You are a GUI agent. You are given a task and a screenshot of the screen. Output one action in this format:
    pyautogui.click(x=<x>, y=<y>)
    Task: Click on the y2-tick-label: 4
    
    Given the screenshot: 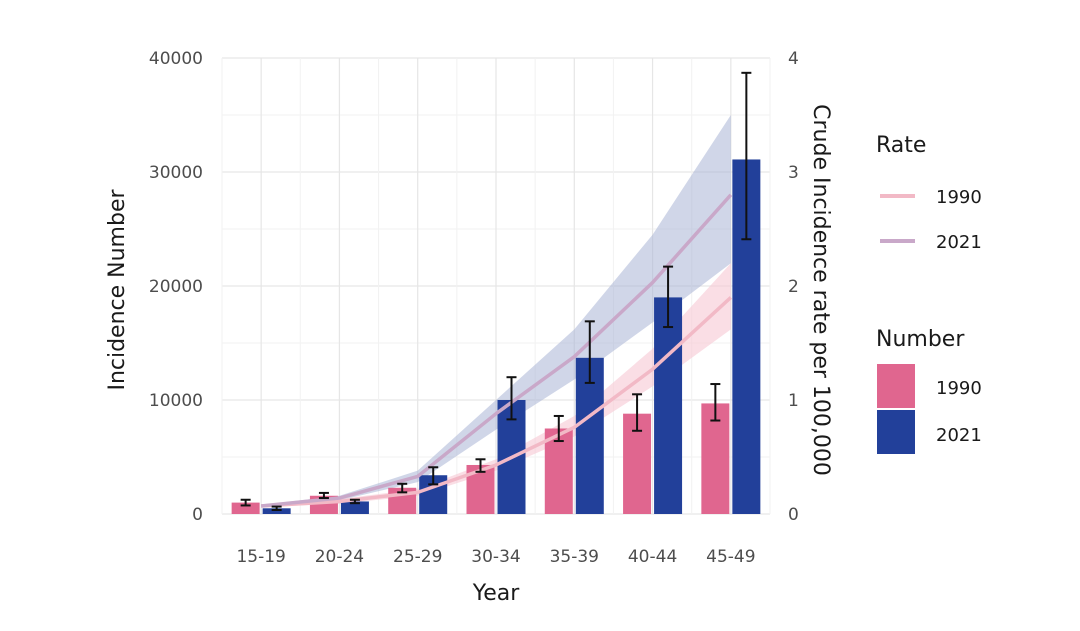 What is the action you would take?
    pyautogui.click(x=793, y=59)
    